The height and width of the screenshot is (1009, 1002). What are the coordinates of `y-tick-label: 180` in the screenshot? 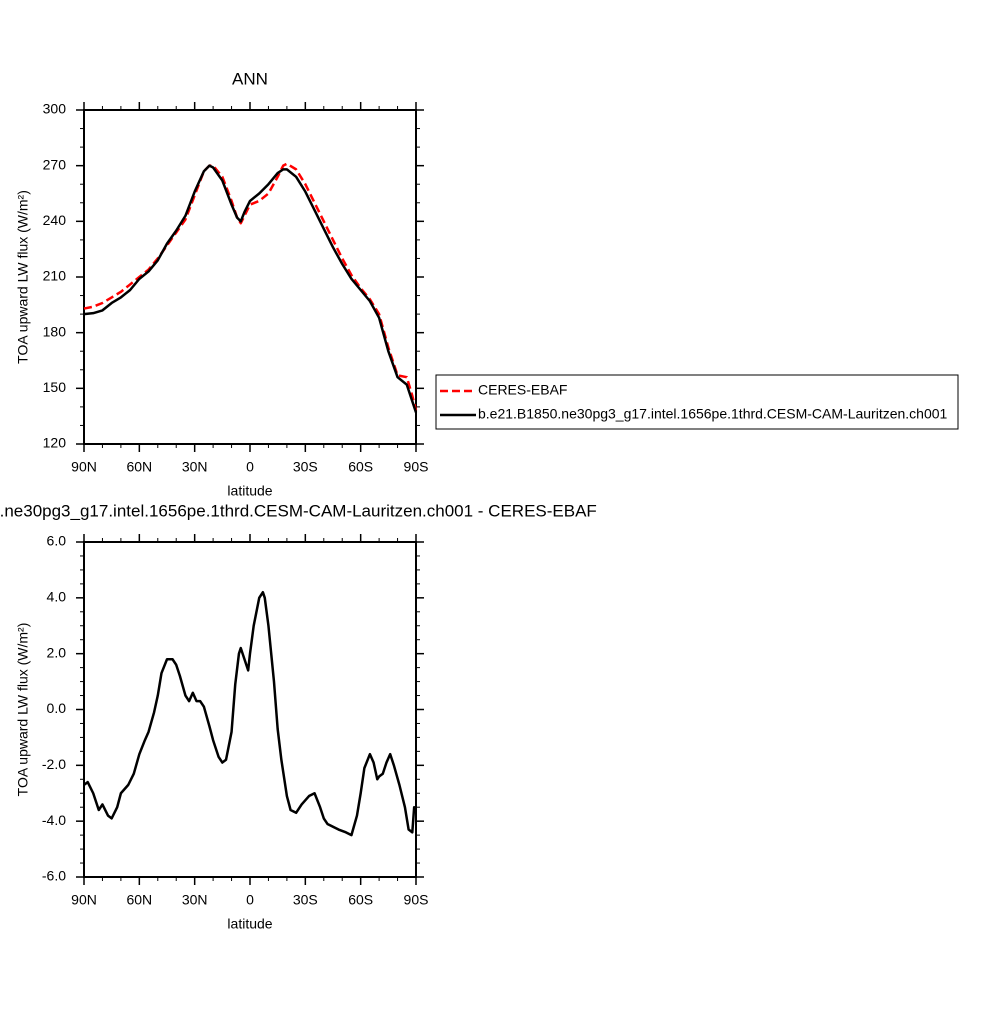 It's located at (55, 331).